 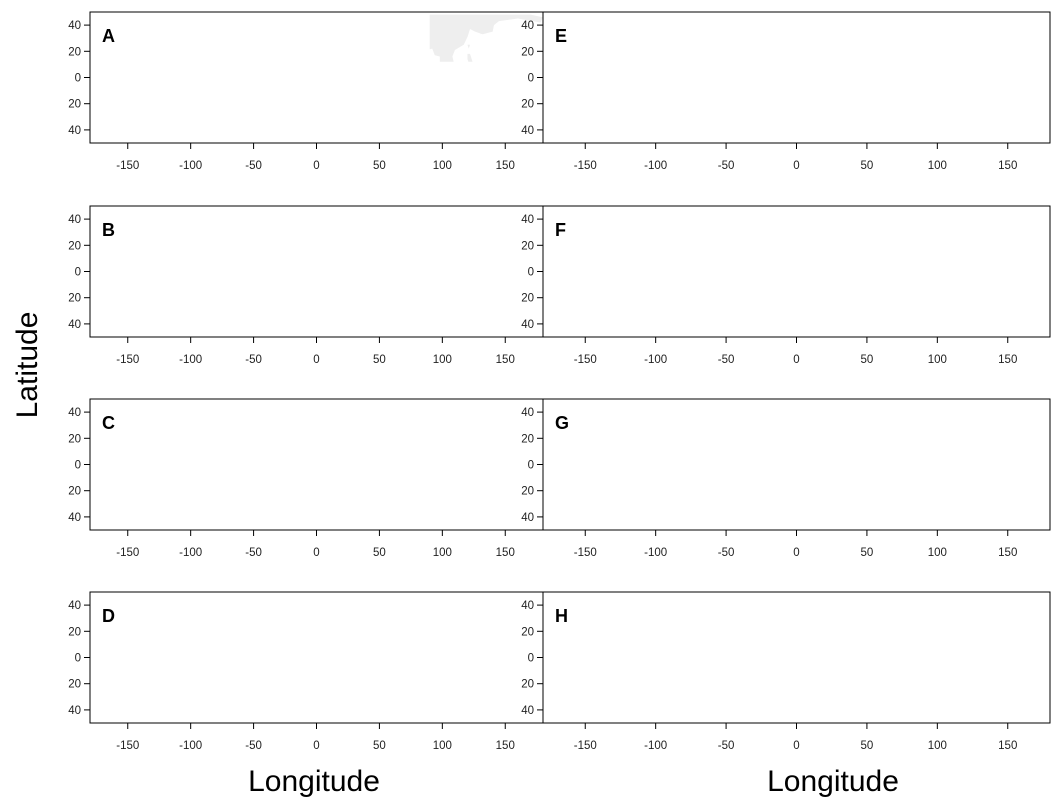 I want to click on map-panel-b: B 40 20 0 20 40 -150 -100 -50 0 50 100 150, so click(x=306, y=285).